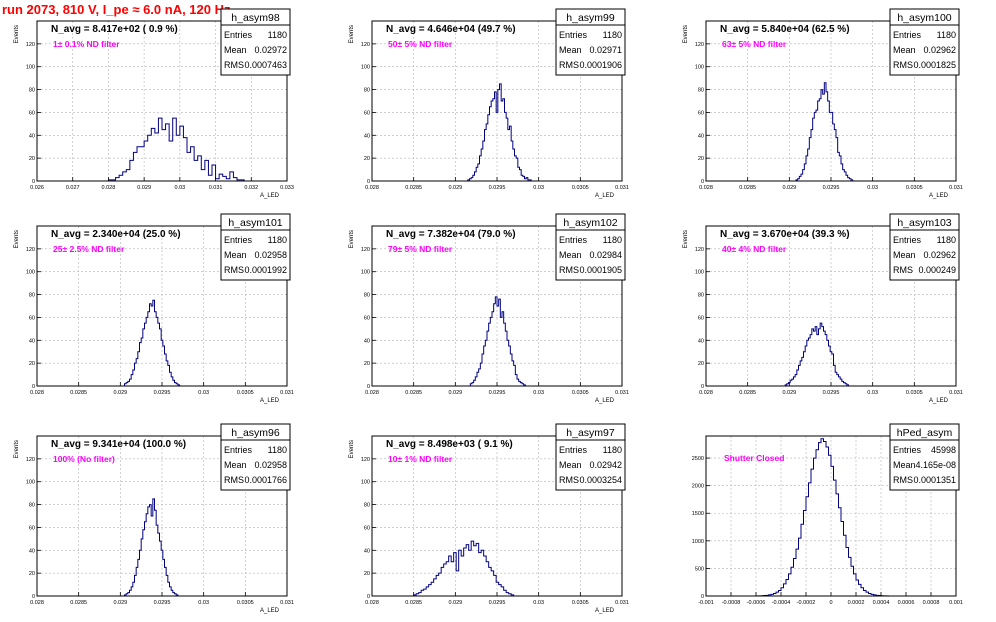 The height and width of the screenshot is (622, 996). I want to click on stats-rms-value: 0.0001905, so click(600, 270).